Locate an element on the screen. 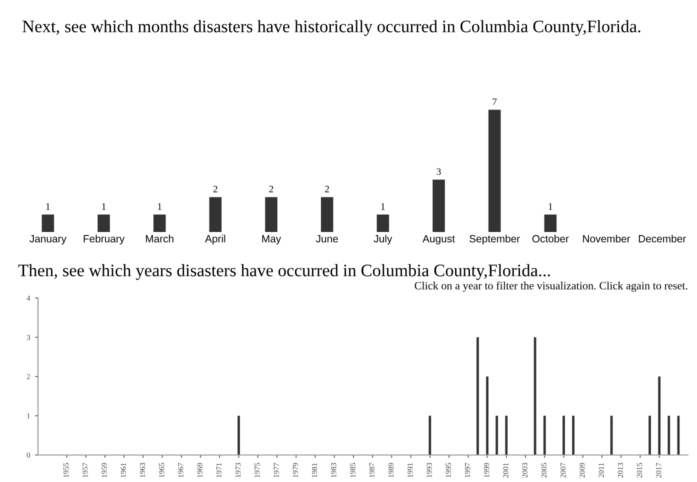  x-tick-label: June is located at coordinates (327, 238).